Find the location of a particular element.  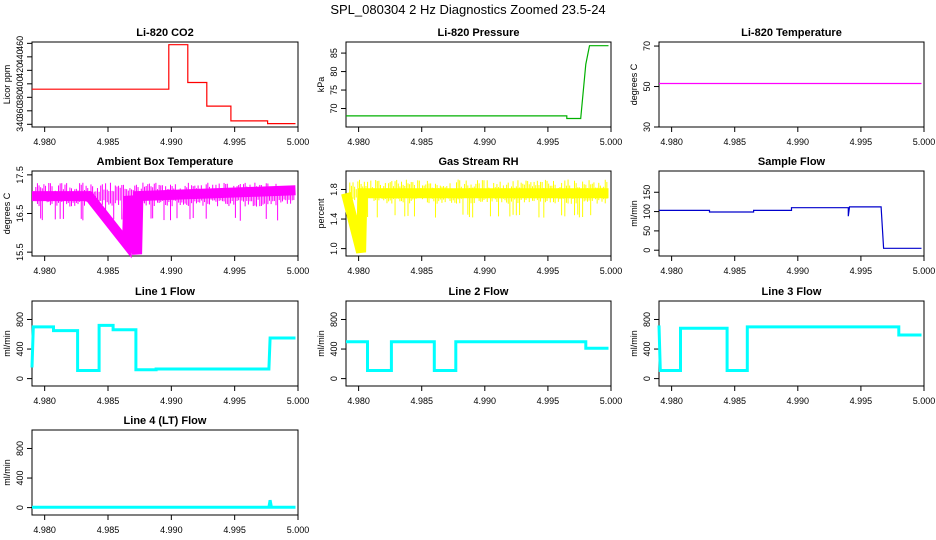

chart-5-ytick-label: 1.4 is located at coordinates (334, 219).